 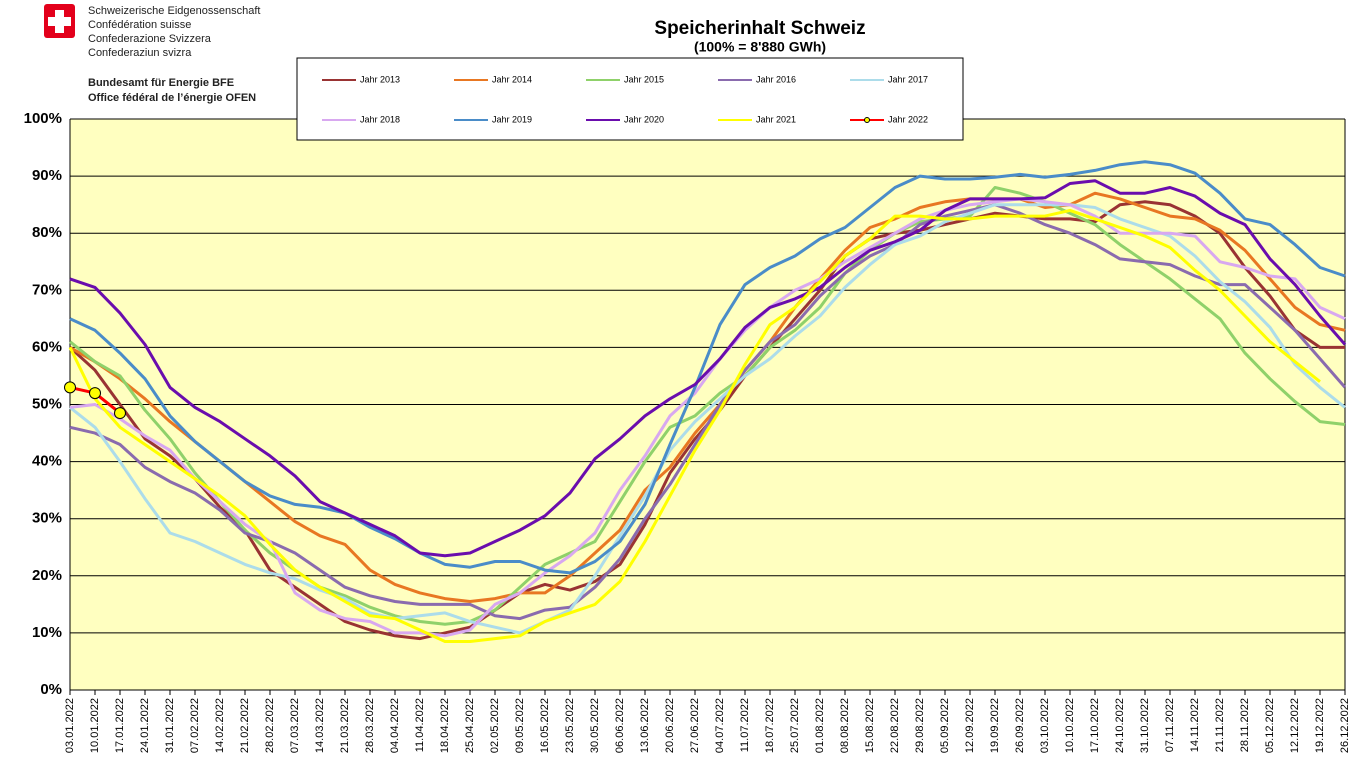 I want to click on header-line: Confédération suisse, so click(x=139, y=25).